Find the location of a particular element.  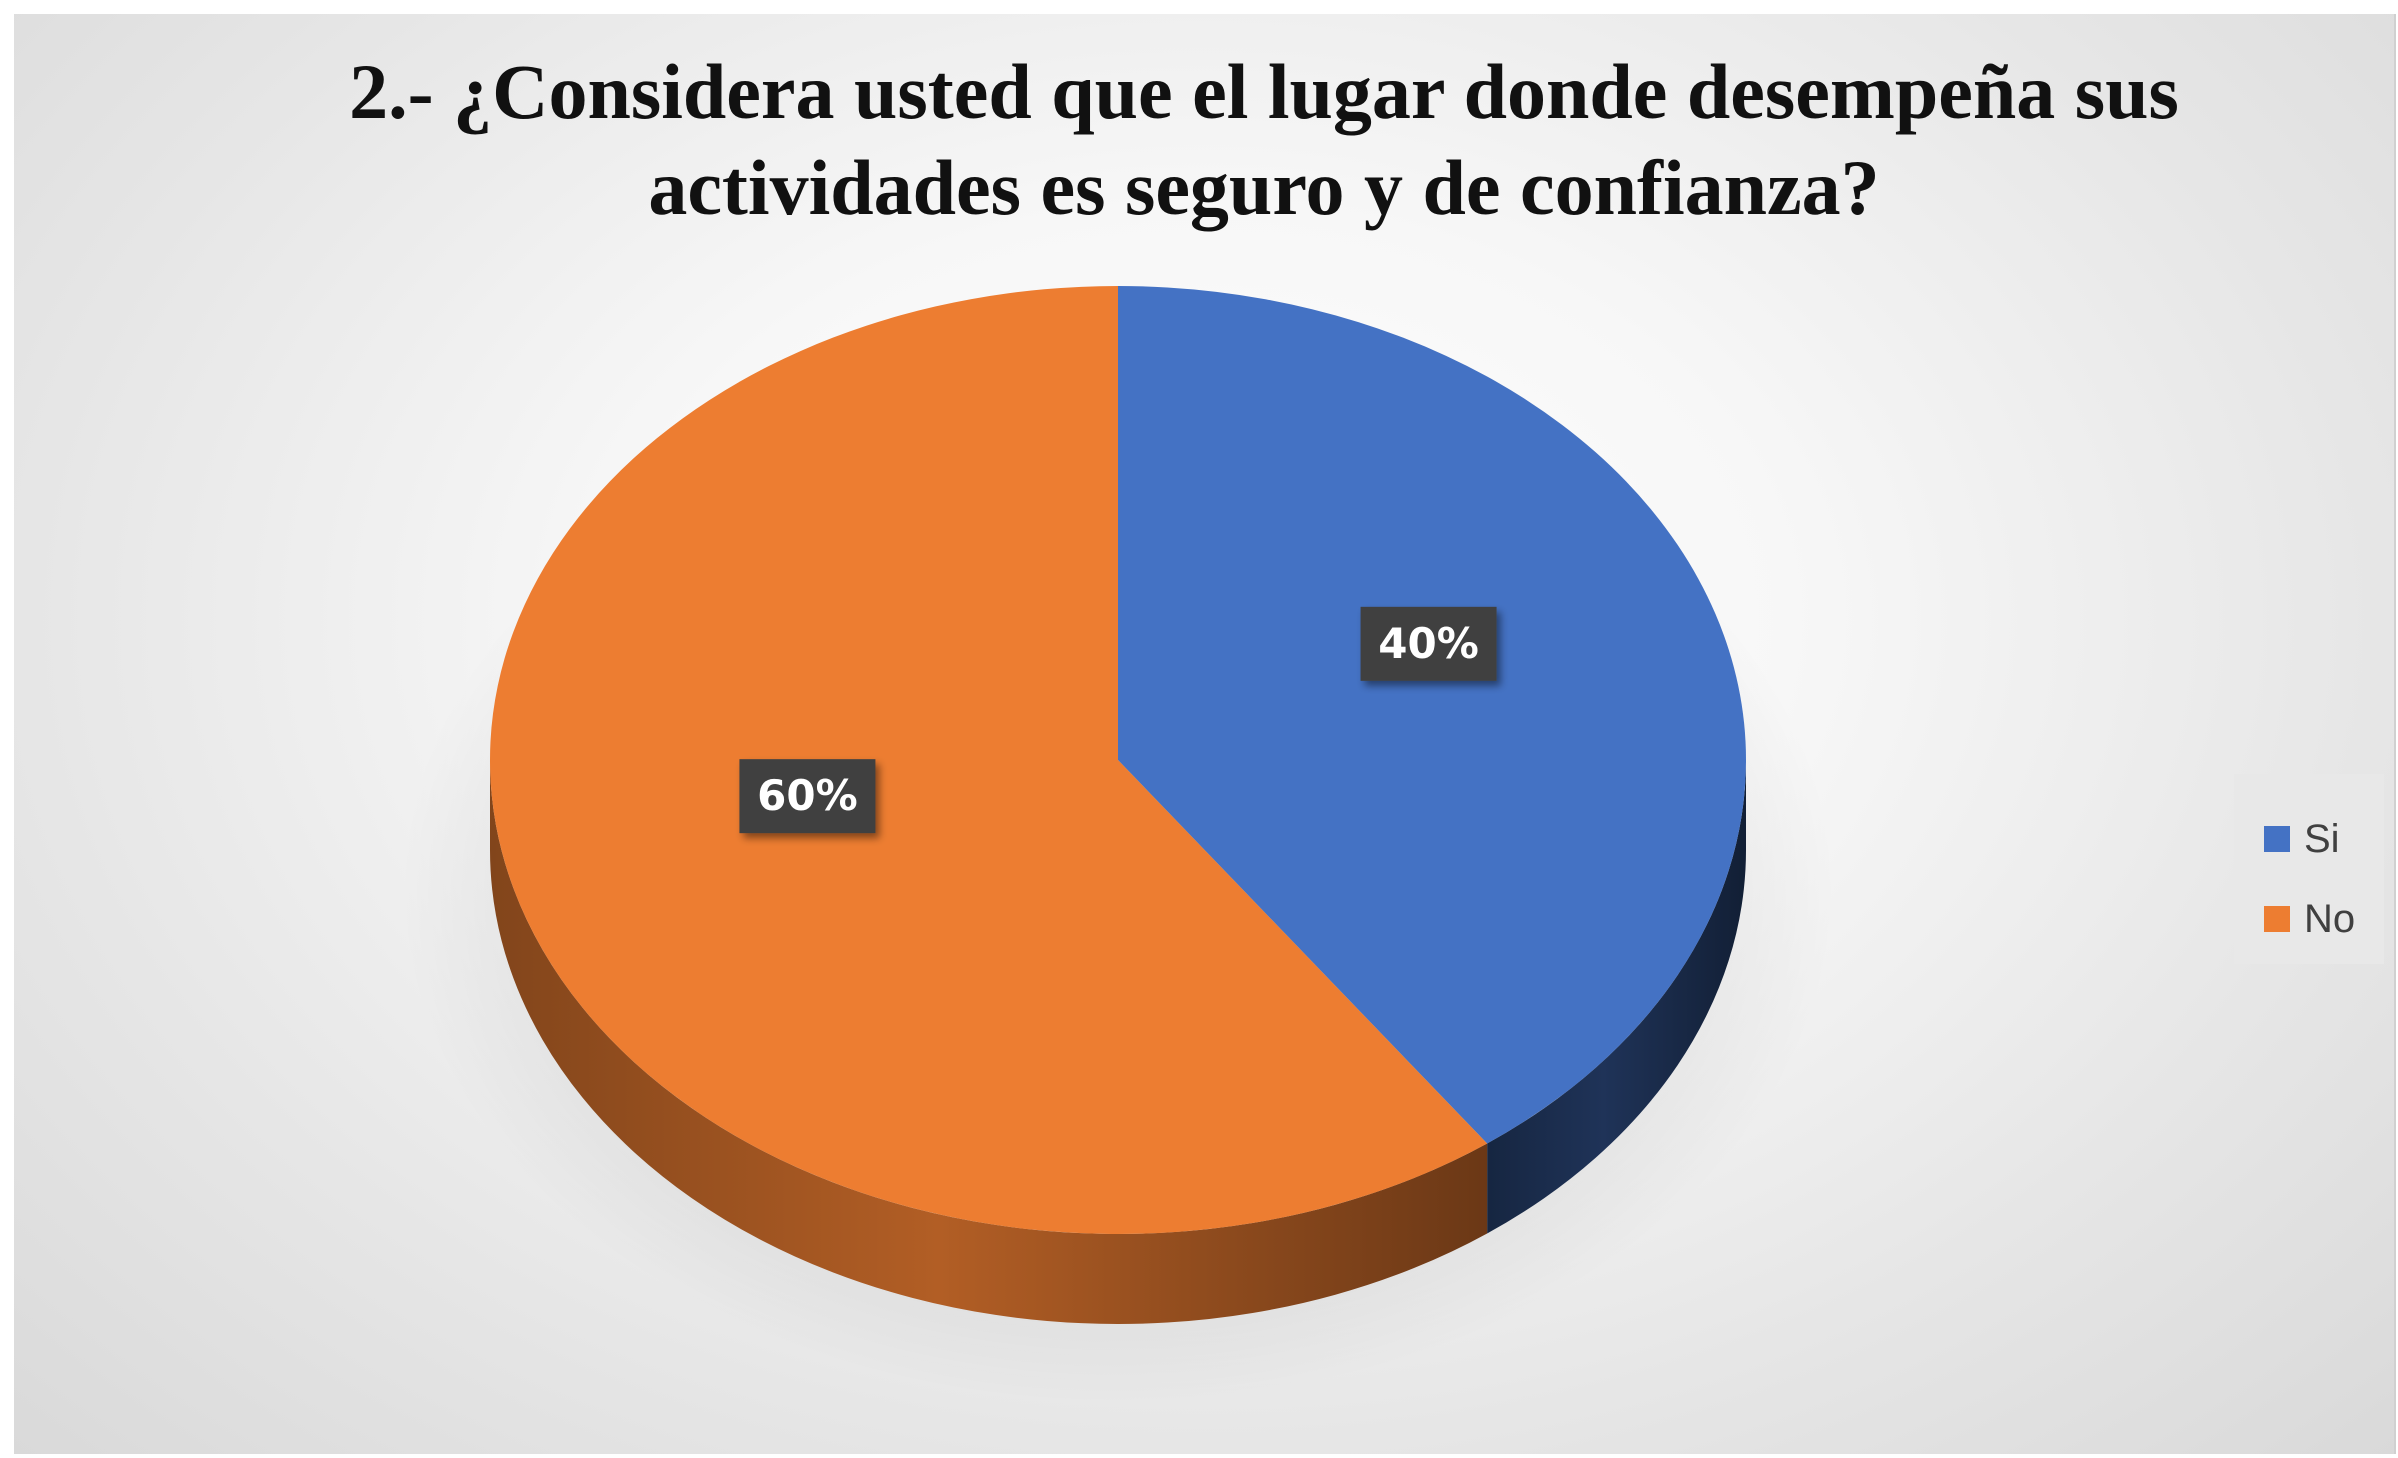

data-label-text-si: 40% is located at coordinates (1428, 643).